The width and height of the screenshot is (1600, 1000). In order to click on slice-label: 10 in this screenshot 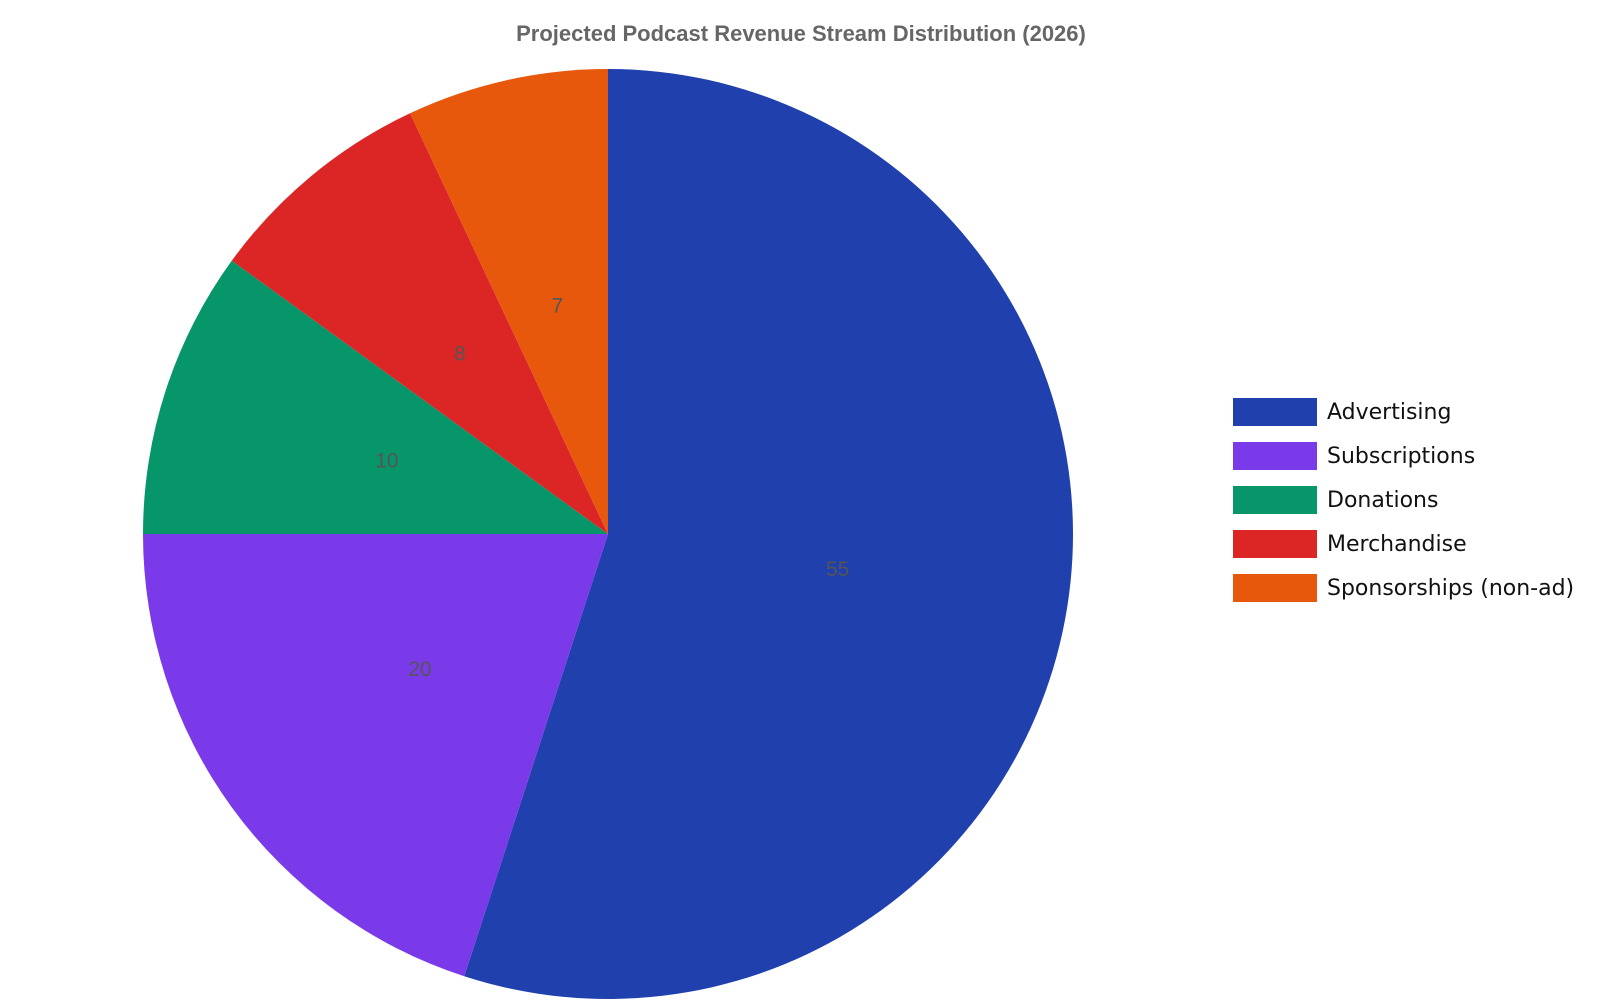, I will do `click(386, 461)`.